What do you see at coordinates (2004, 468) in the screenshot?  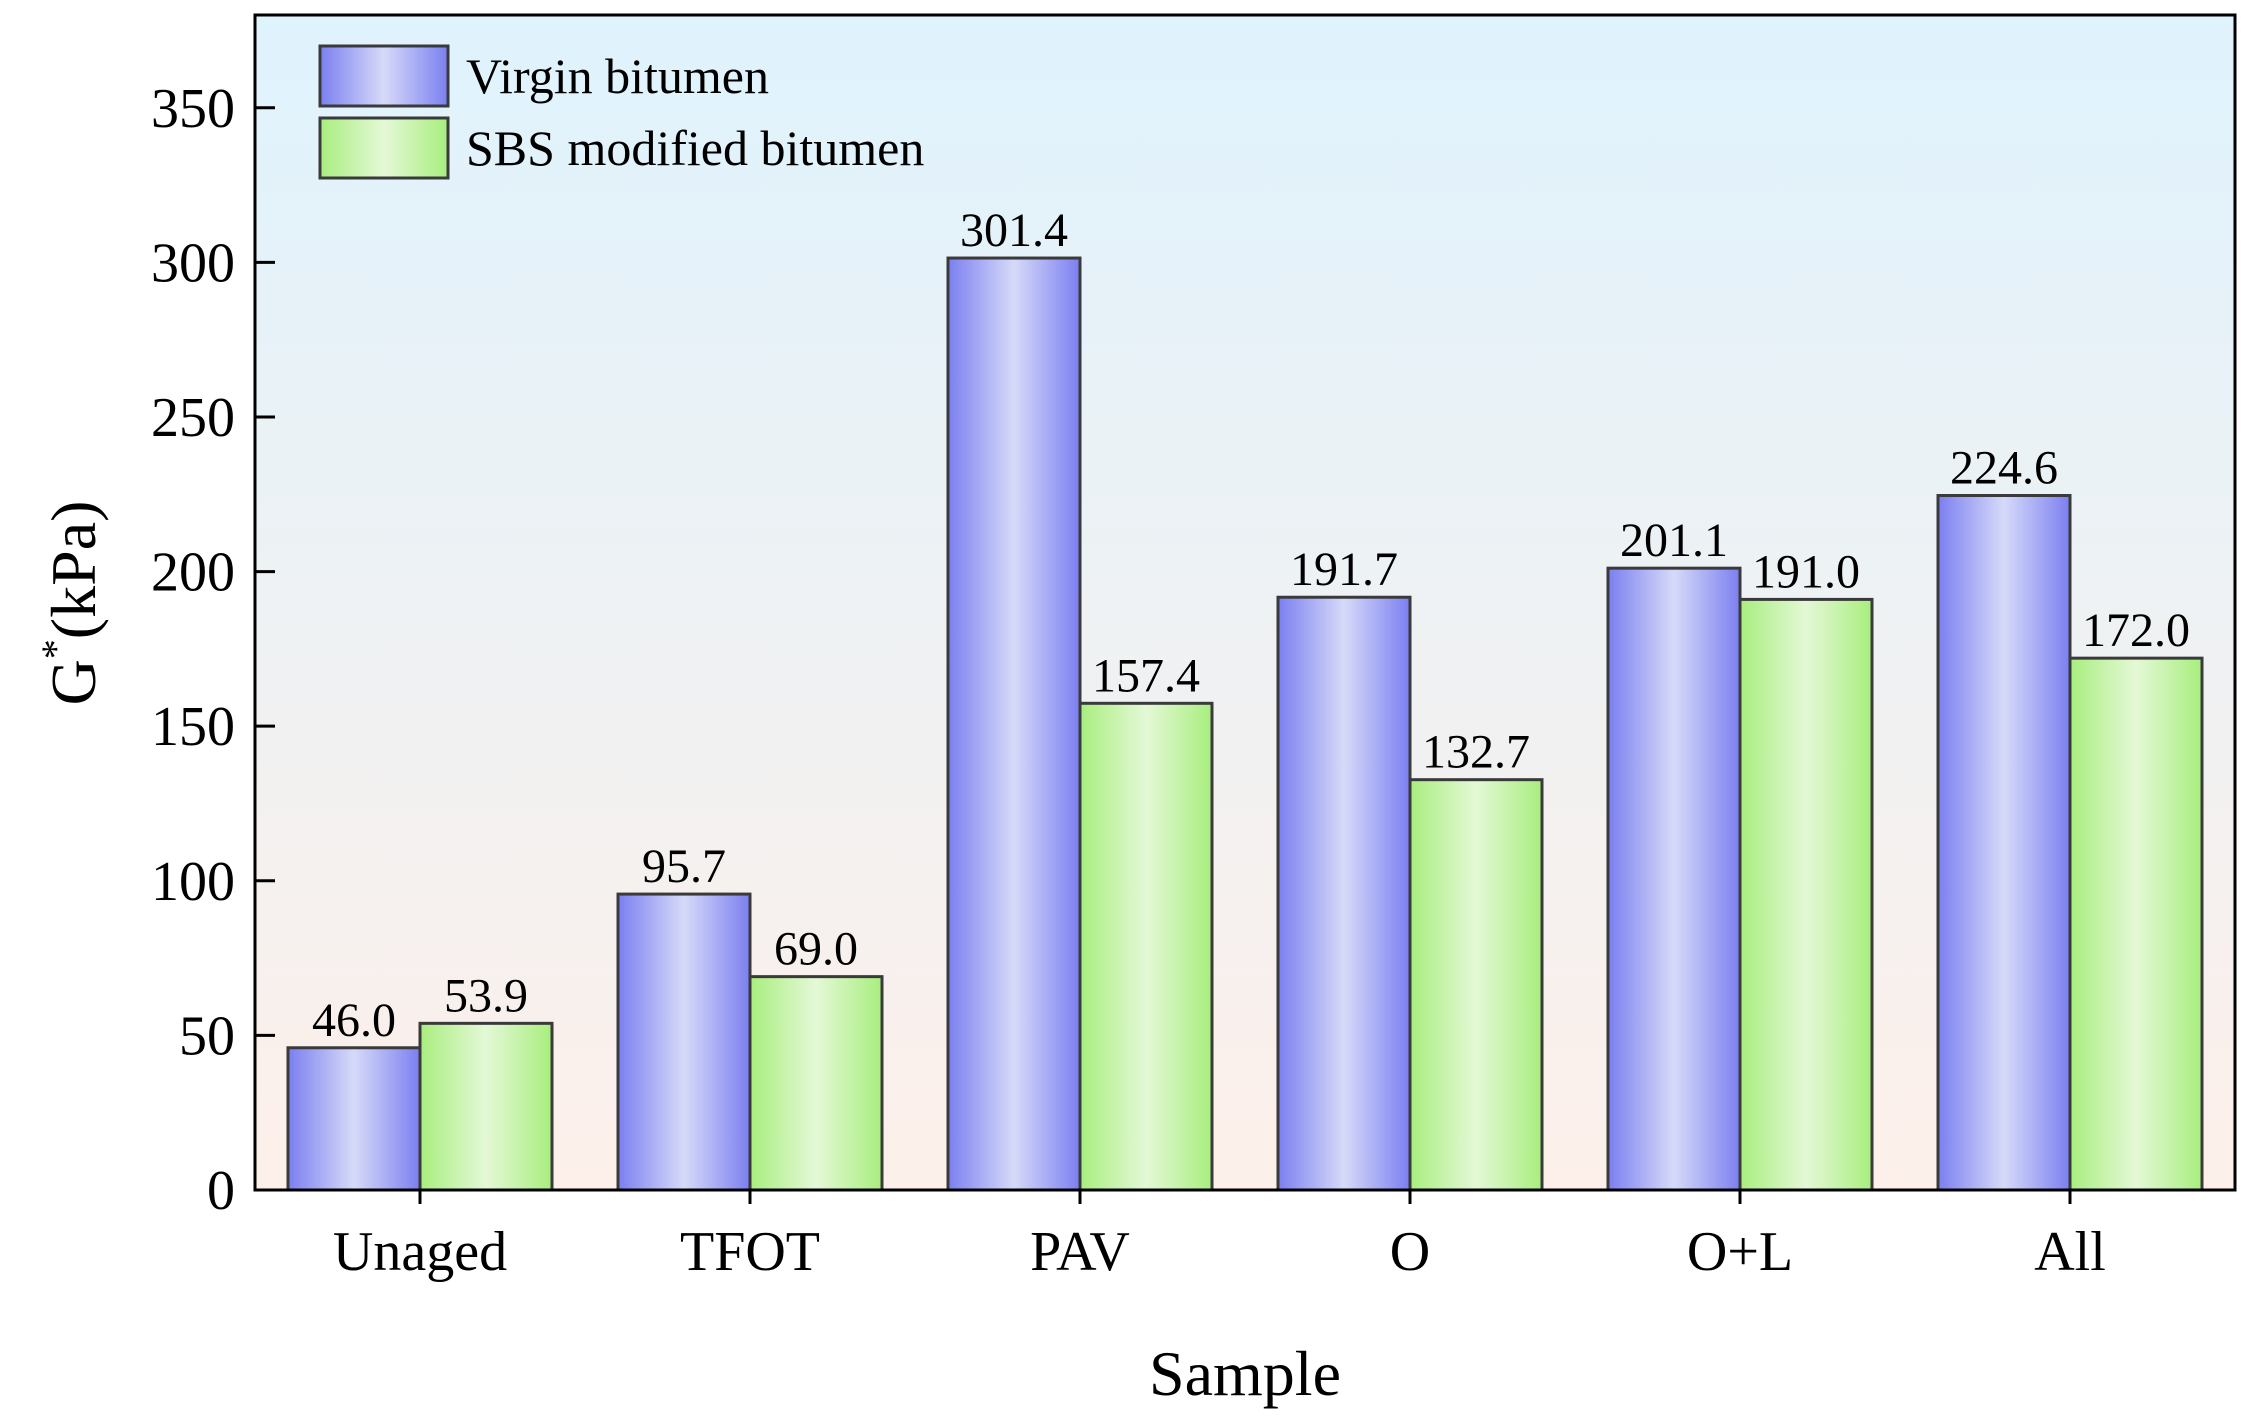 I see `data-label-virgin-all: 224.6` at bounding box center [2004, 468].